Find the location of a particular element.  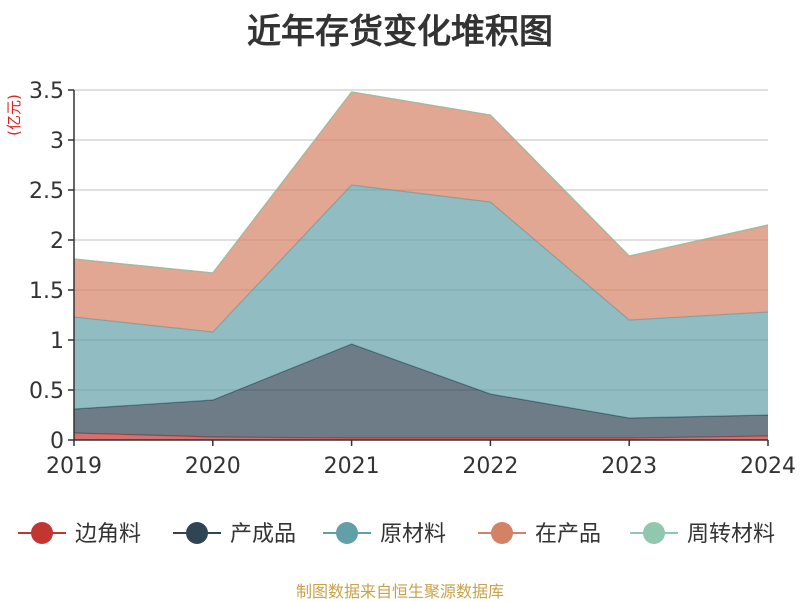

legend-item-2: 原材料 is located at coordinates (384, 534).